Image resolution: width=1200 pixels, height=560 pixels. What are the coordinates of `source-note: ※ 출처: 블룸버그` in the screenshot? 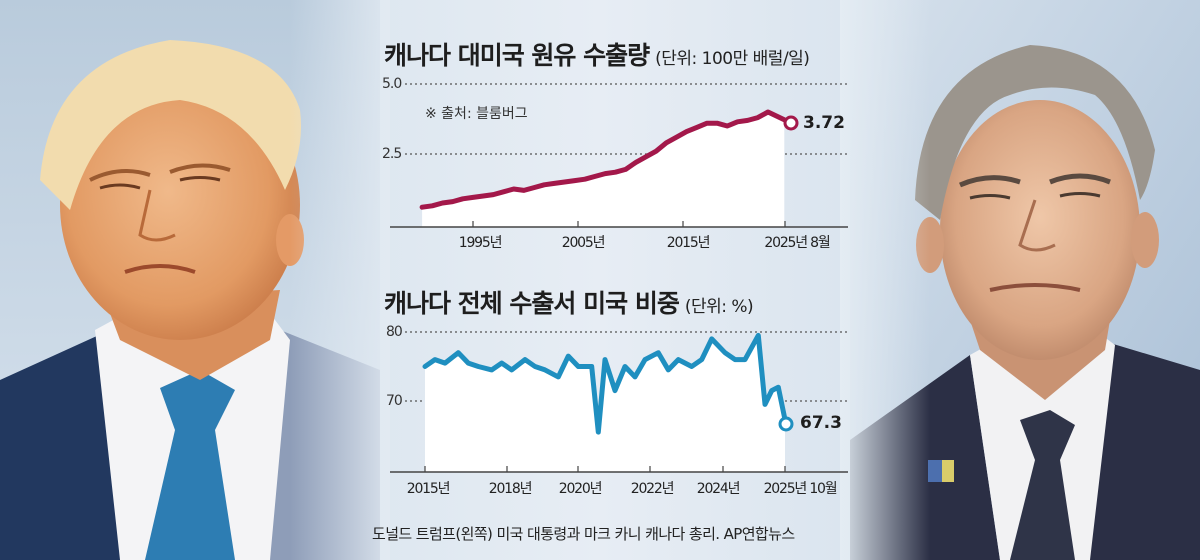 It's located at (476, 114).